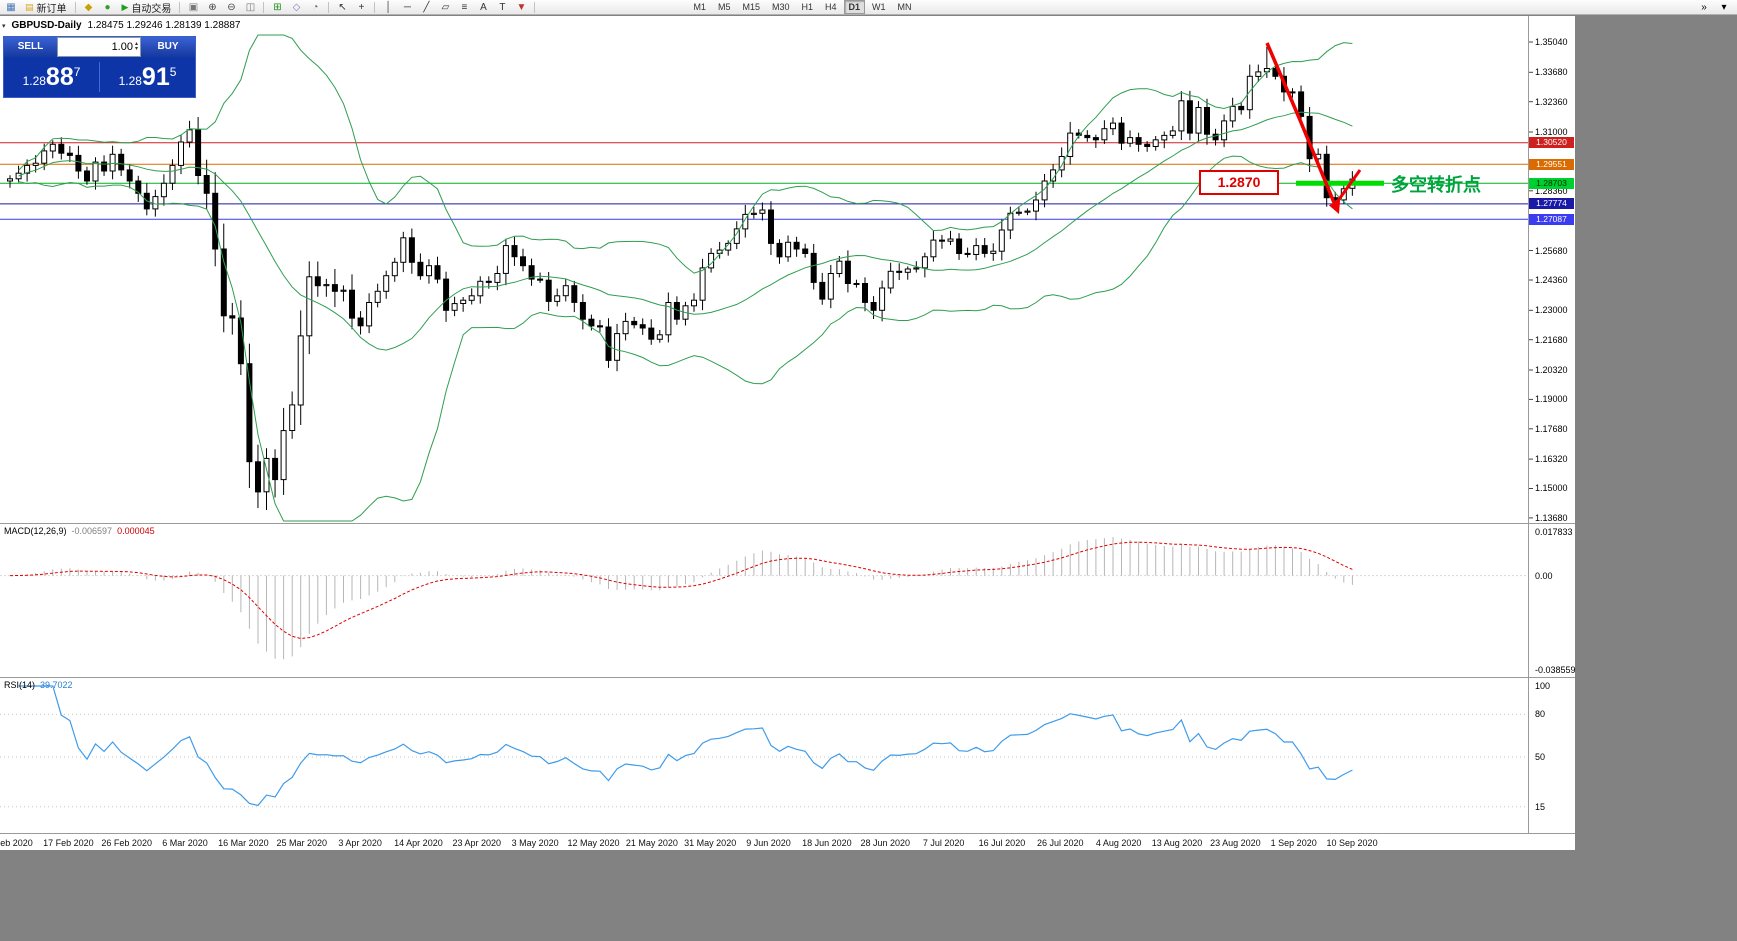 This screenshot has height=941, width=1737. What do you see at coordinates (827, 843) in the screenshot?
I see `date-label: 18 Jun 2020` at bounding box center [827, 843].